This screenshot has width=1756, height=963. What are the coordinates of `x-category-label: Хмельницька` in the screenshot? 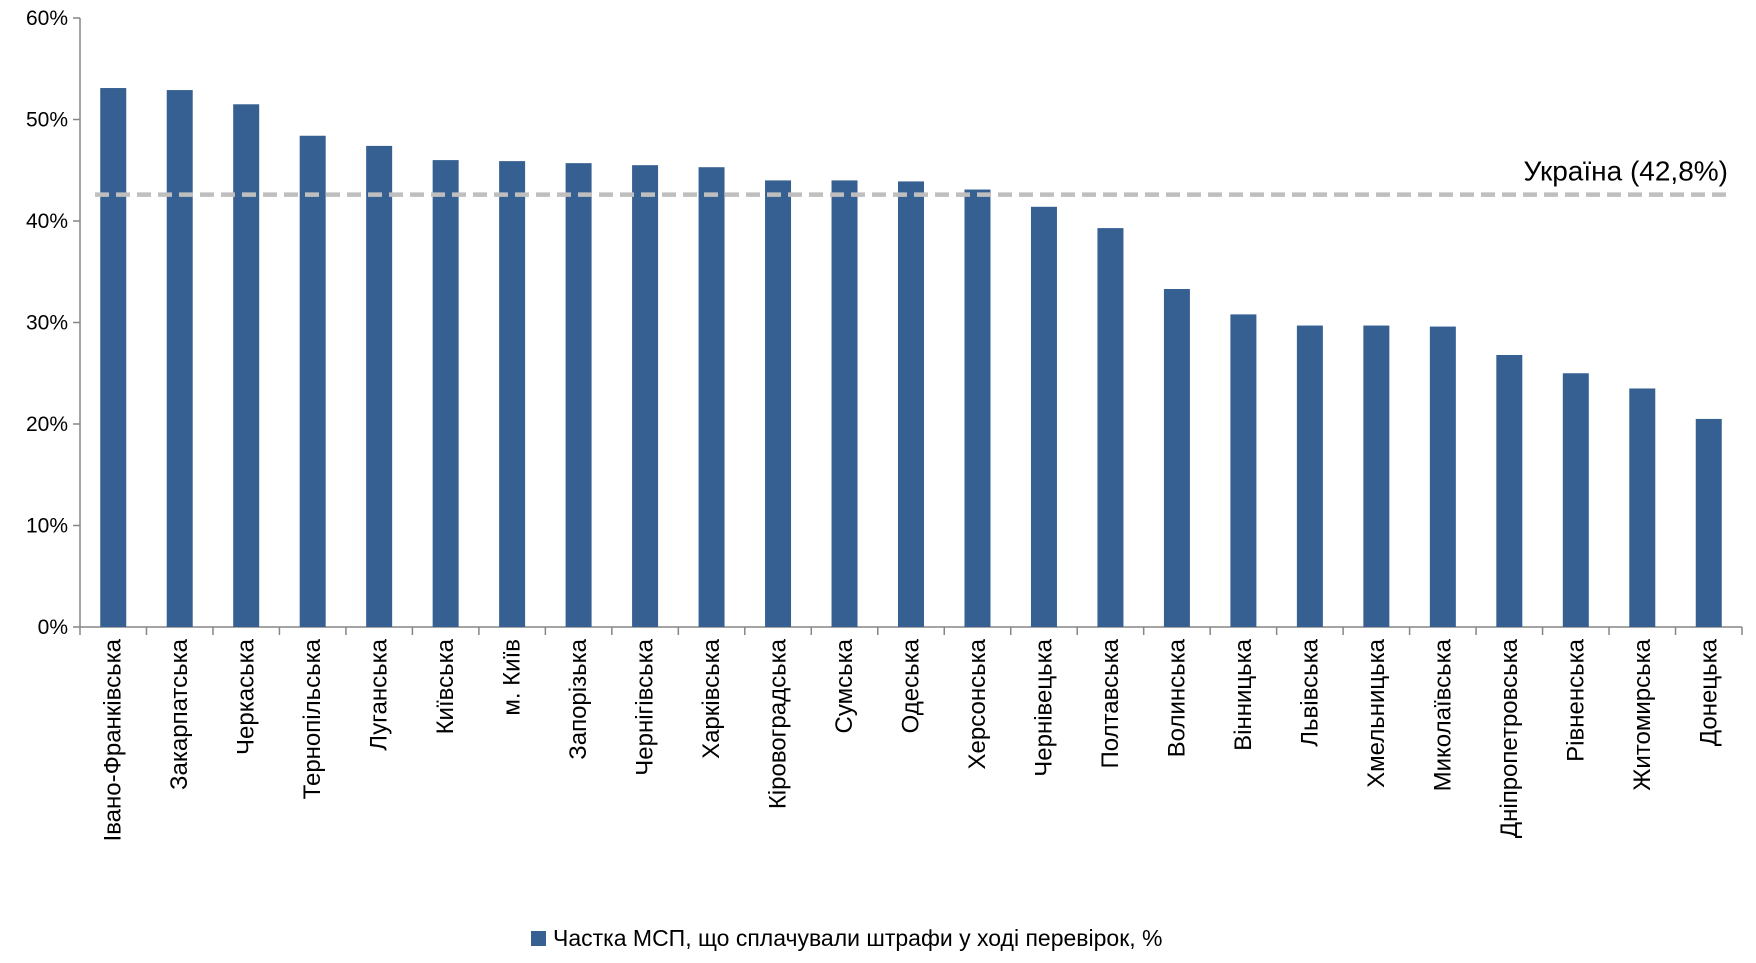 It's located at (1376, 713).